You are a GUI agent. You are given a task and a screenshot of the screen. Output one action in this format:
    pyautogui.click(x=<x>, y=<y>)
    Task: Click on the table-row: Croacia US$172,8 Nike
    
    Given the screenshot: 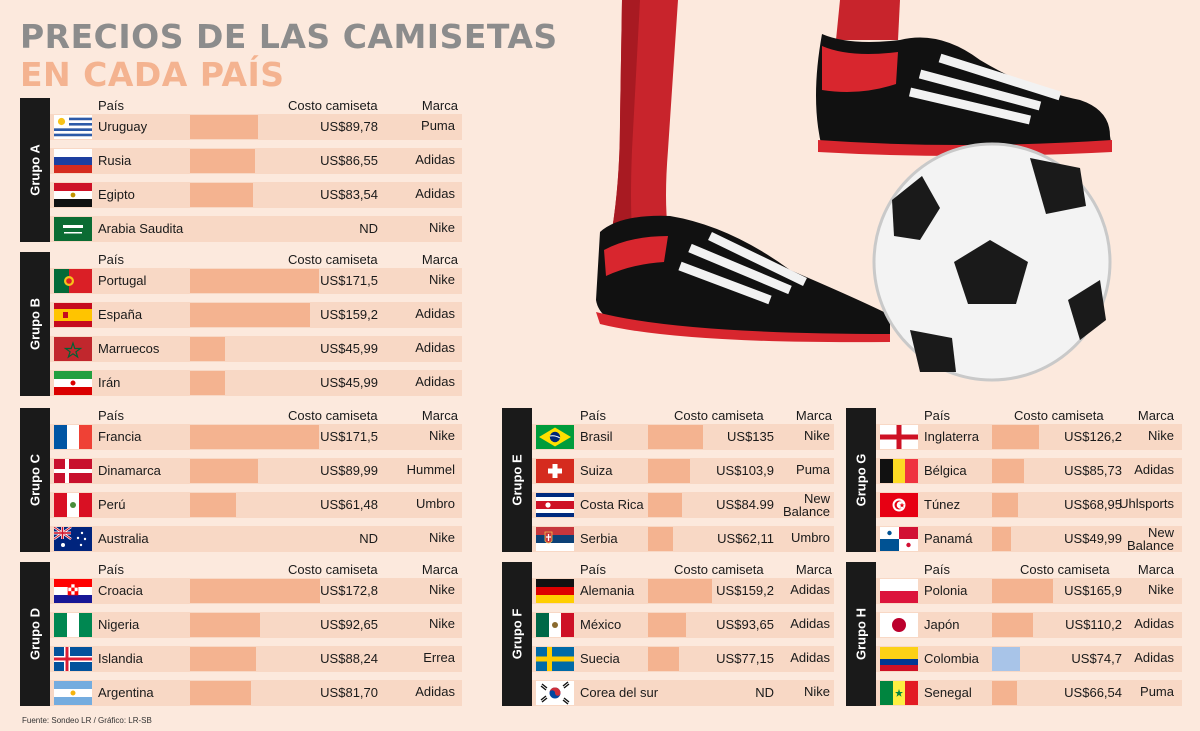 What is the action you would take?
    pyautogui.click(x=256, y=591)
    